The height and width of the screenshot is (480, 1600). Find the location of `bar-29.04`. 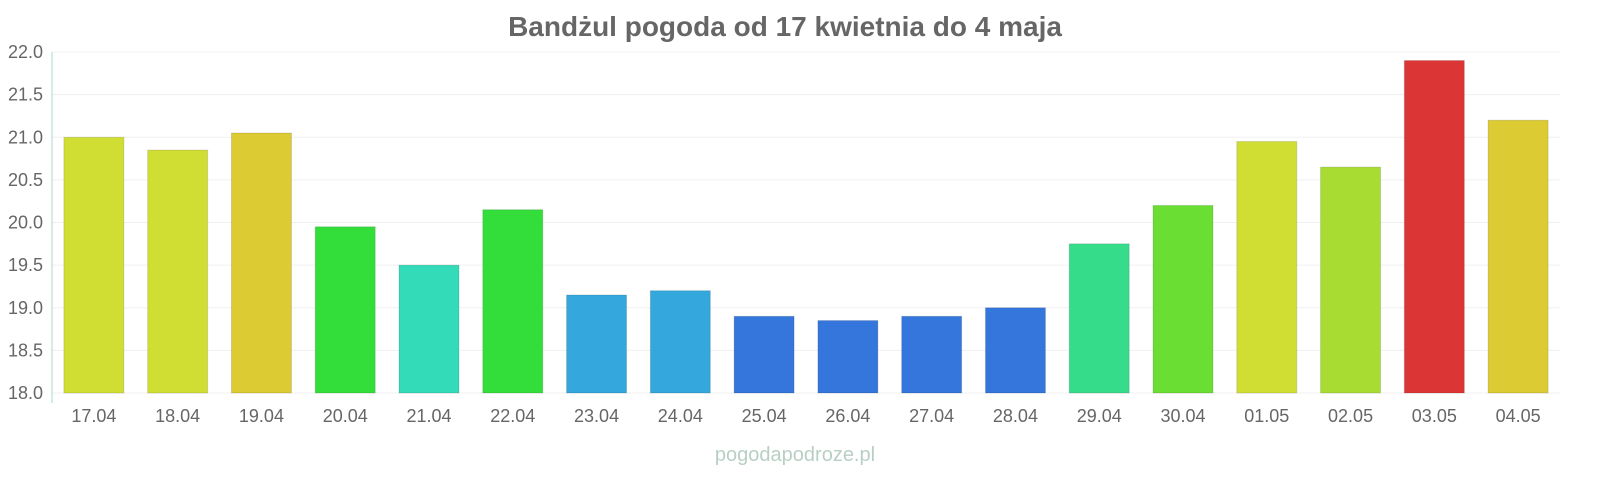

bar-29.04 is located at coordinates (1099, 318).